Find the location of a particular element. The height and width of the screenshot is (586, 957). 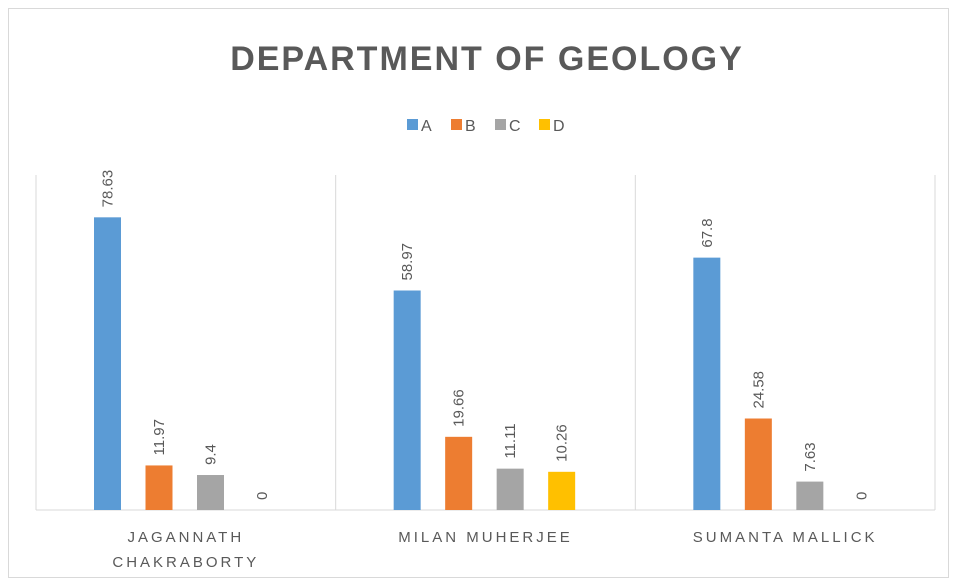

x-tick-label: MILAN MUHERJEE is located at coordinates (485, 537).